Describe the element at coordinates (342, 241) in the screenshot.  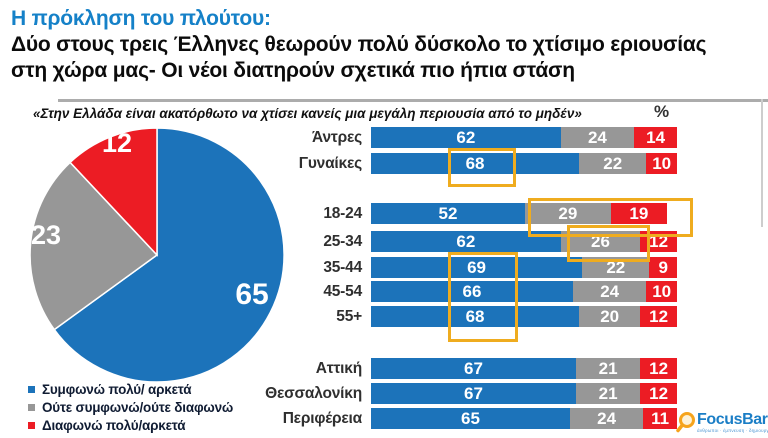
I see `bar-category-label: 25-34` at that location.